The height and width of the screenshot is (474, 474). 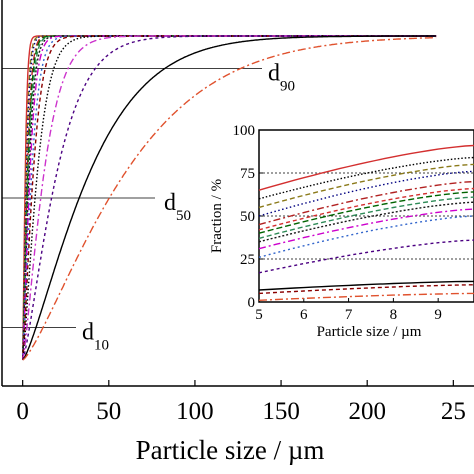 I want to click on main-reference-subscript: 90, so click(x=287, y=86).